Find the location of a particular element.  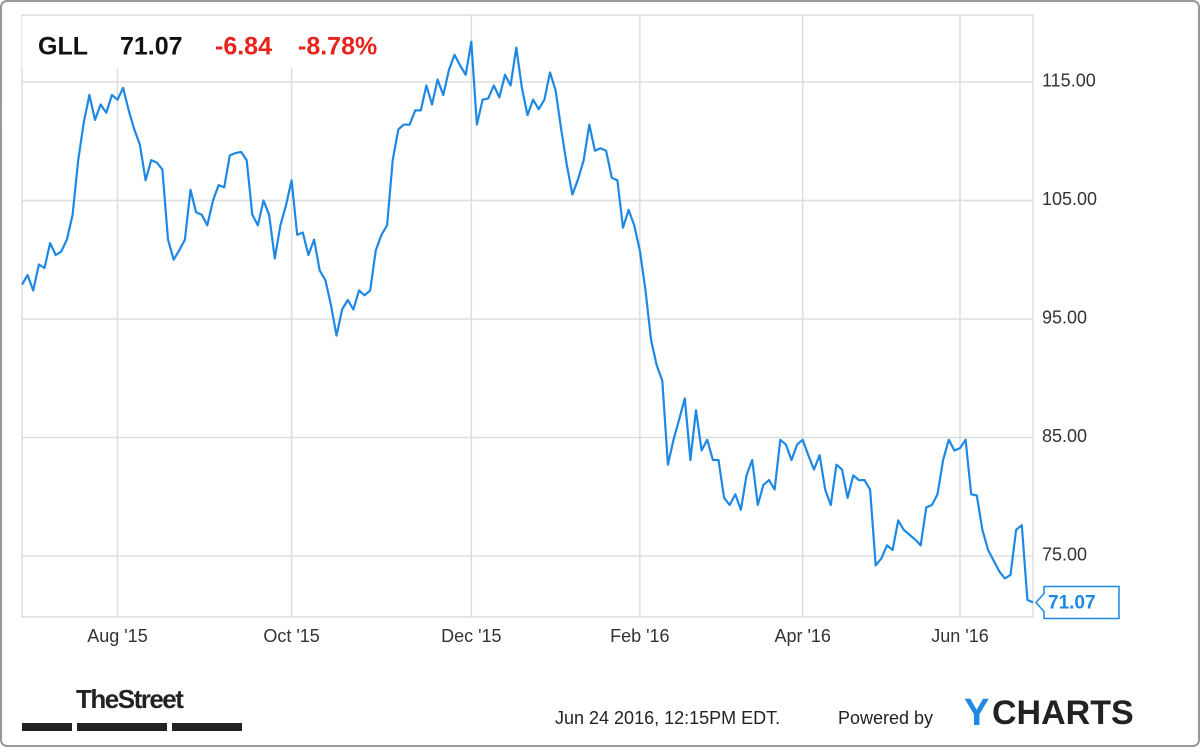

header-box is located at coordinates (219, 42).